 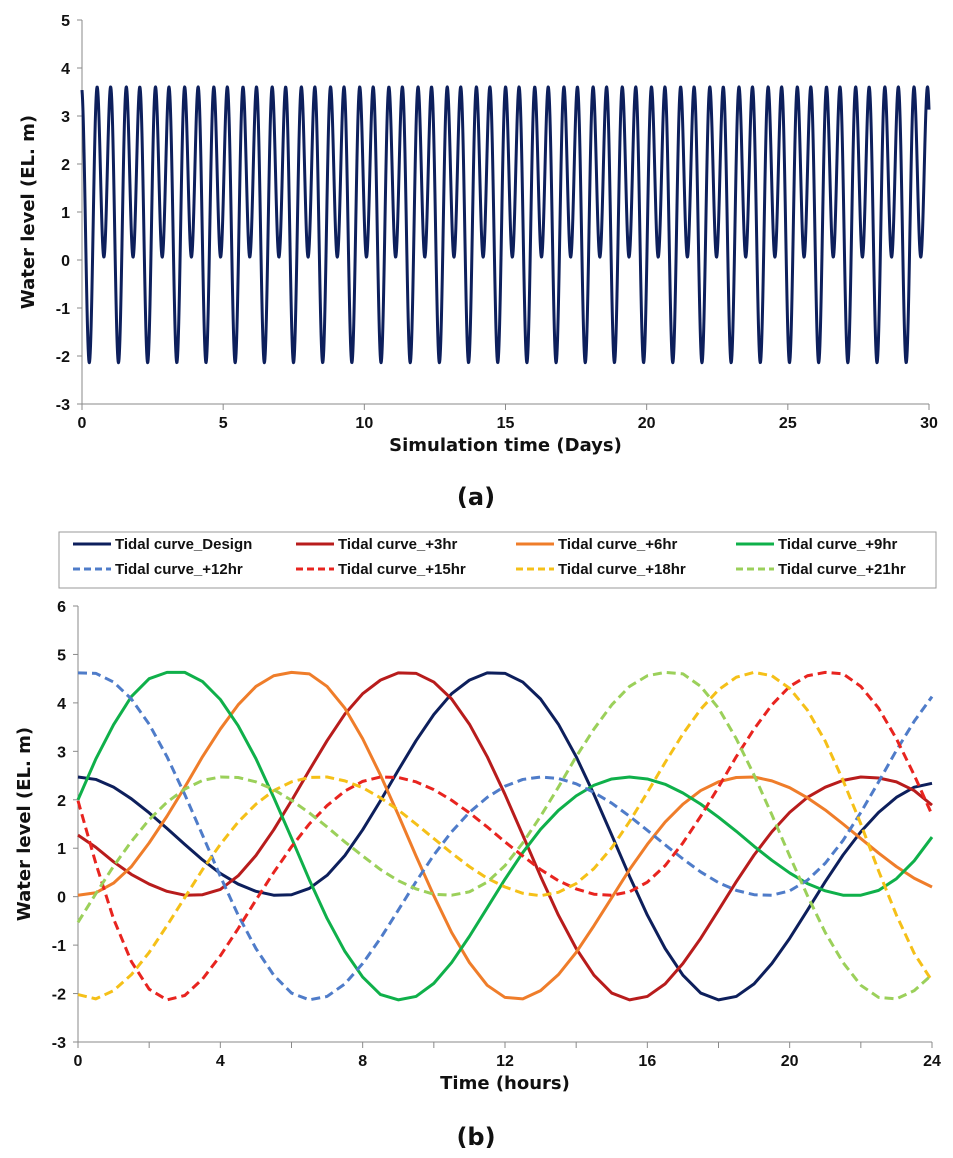 What do you see at coordinates (647, 1061) in the screenshot?
I see `x-tick-label: 16` at bounding box center [647, 1061].